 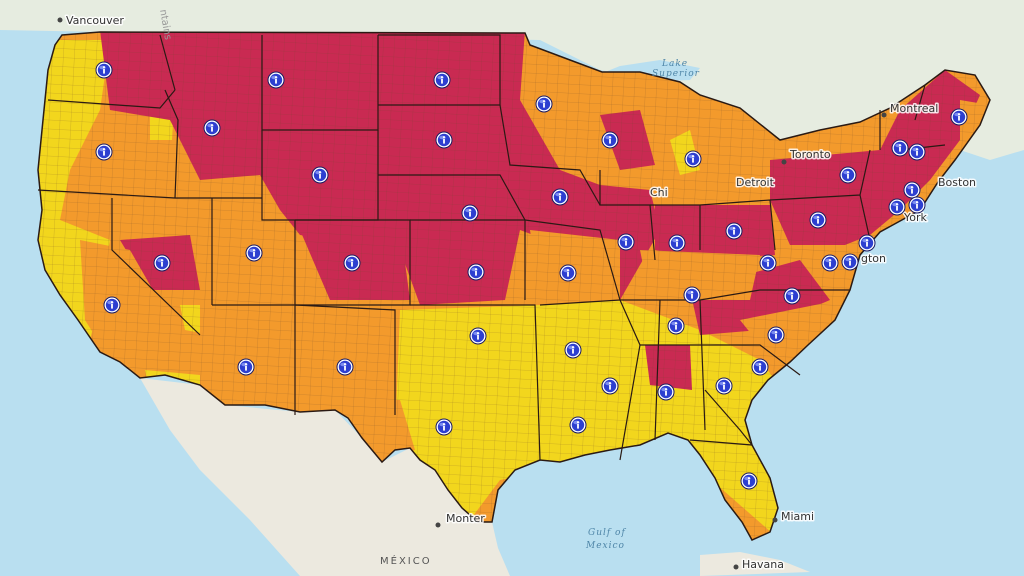 I want to click on label-washington: gton, so click(x=873, y=258).